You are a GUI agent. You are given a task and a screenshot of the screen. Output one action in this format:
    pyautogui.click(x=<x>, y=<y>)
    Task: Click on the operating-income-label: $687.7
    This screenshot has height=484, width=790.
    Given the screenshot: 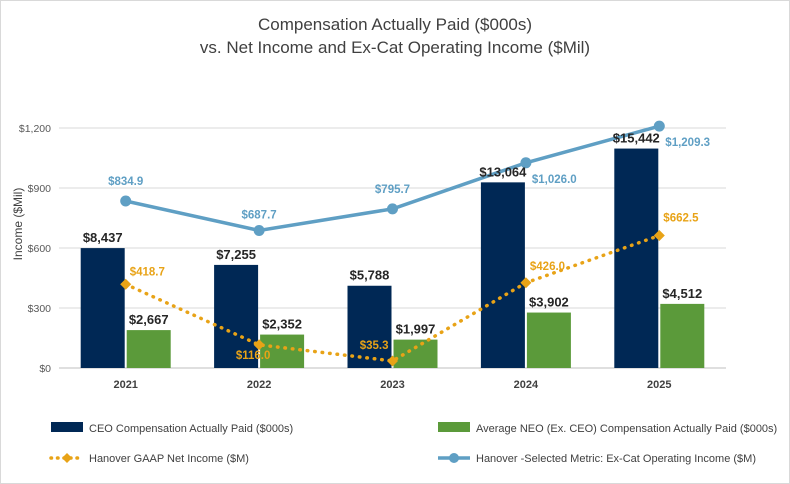 What is the action you would take?
    pyautogui.click(x=259, y=215)
    